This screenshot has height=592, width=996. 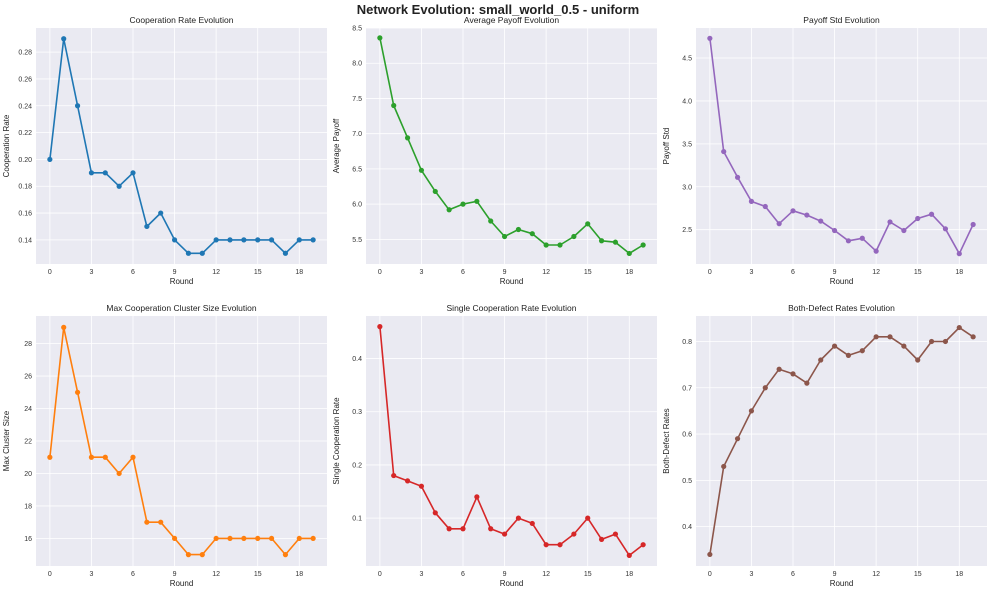 What do you see at coordinates (463, 574) in the screenshot?
I see `x-tick-label: 6` at bounding box center [463, 574].